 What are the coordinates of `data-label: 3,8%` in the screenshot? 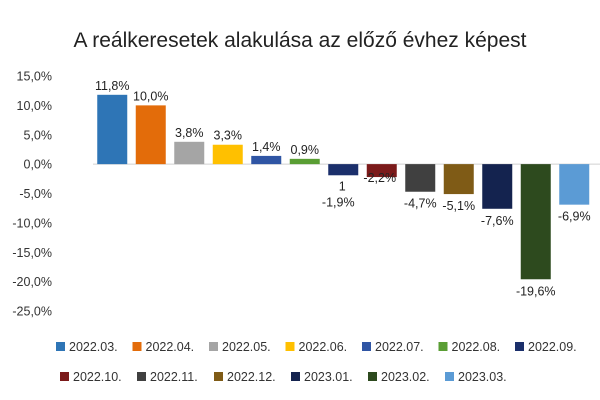 It's located at (189, 133).